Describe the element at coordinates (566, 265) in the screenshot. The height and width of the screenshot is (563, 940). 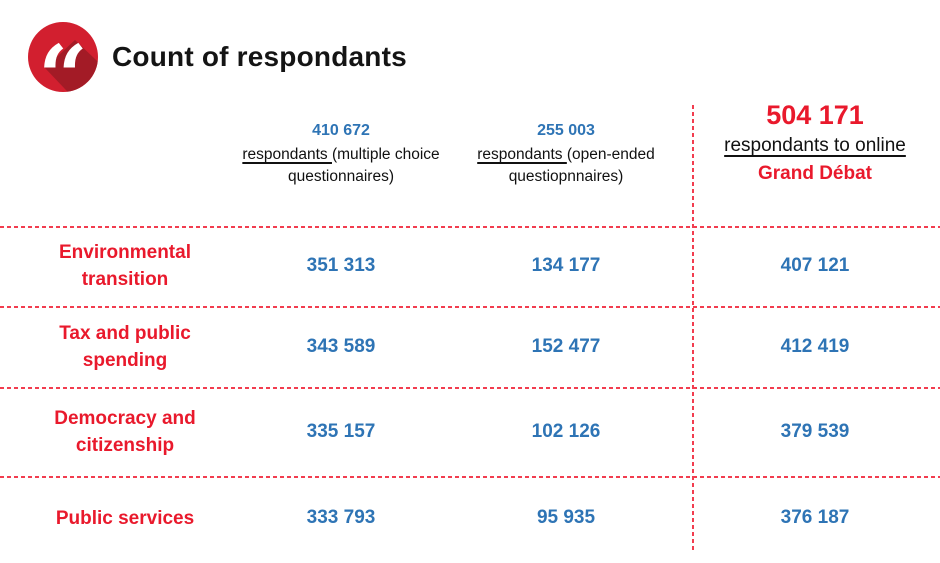
I see `cell-value: 134 177` at that location.